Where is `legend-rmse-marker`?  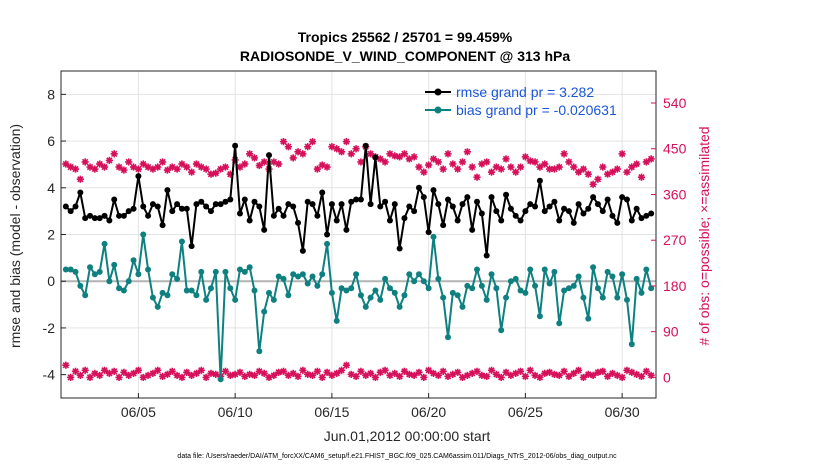
legend-rmse-marker is located at coordinates (438, 92).